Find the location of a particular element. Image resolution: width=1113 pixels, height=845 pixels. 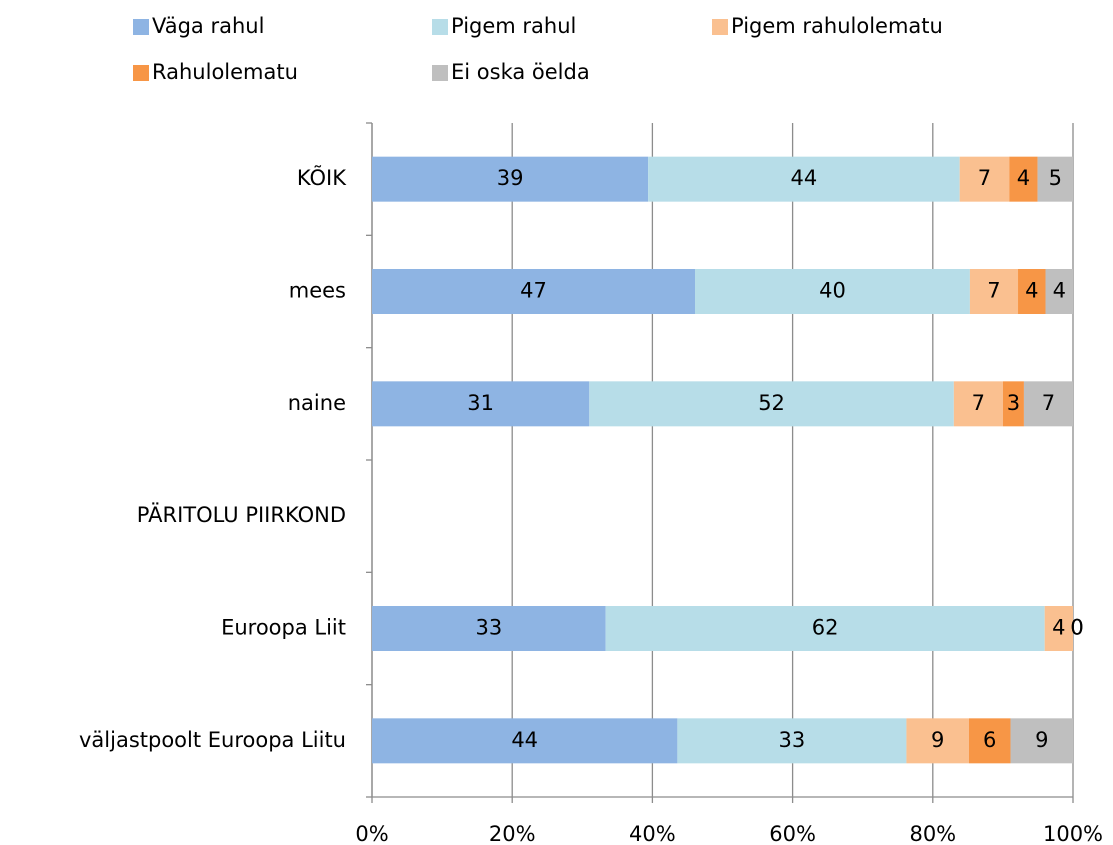

y-tick-label: KÕIK is located at coordinates (322, 177).